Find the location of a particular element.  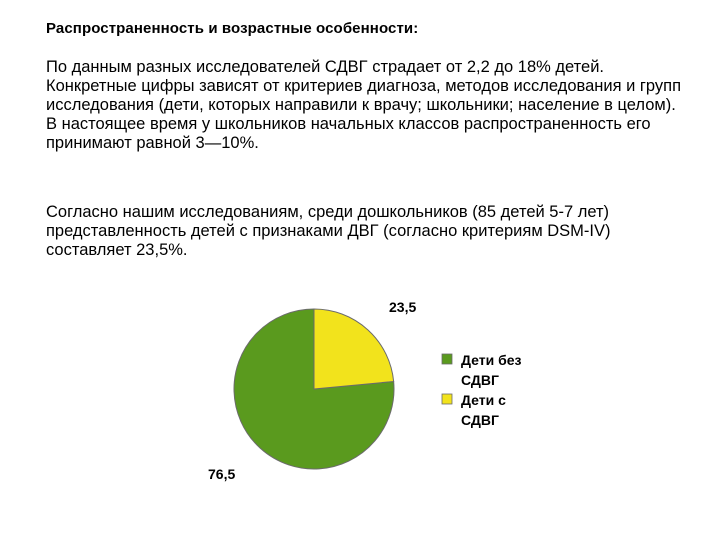

data-label-children-with-adhd: 23,5 is located at coordinates (402, 307).